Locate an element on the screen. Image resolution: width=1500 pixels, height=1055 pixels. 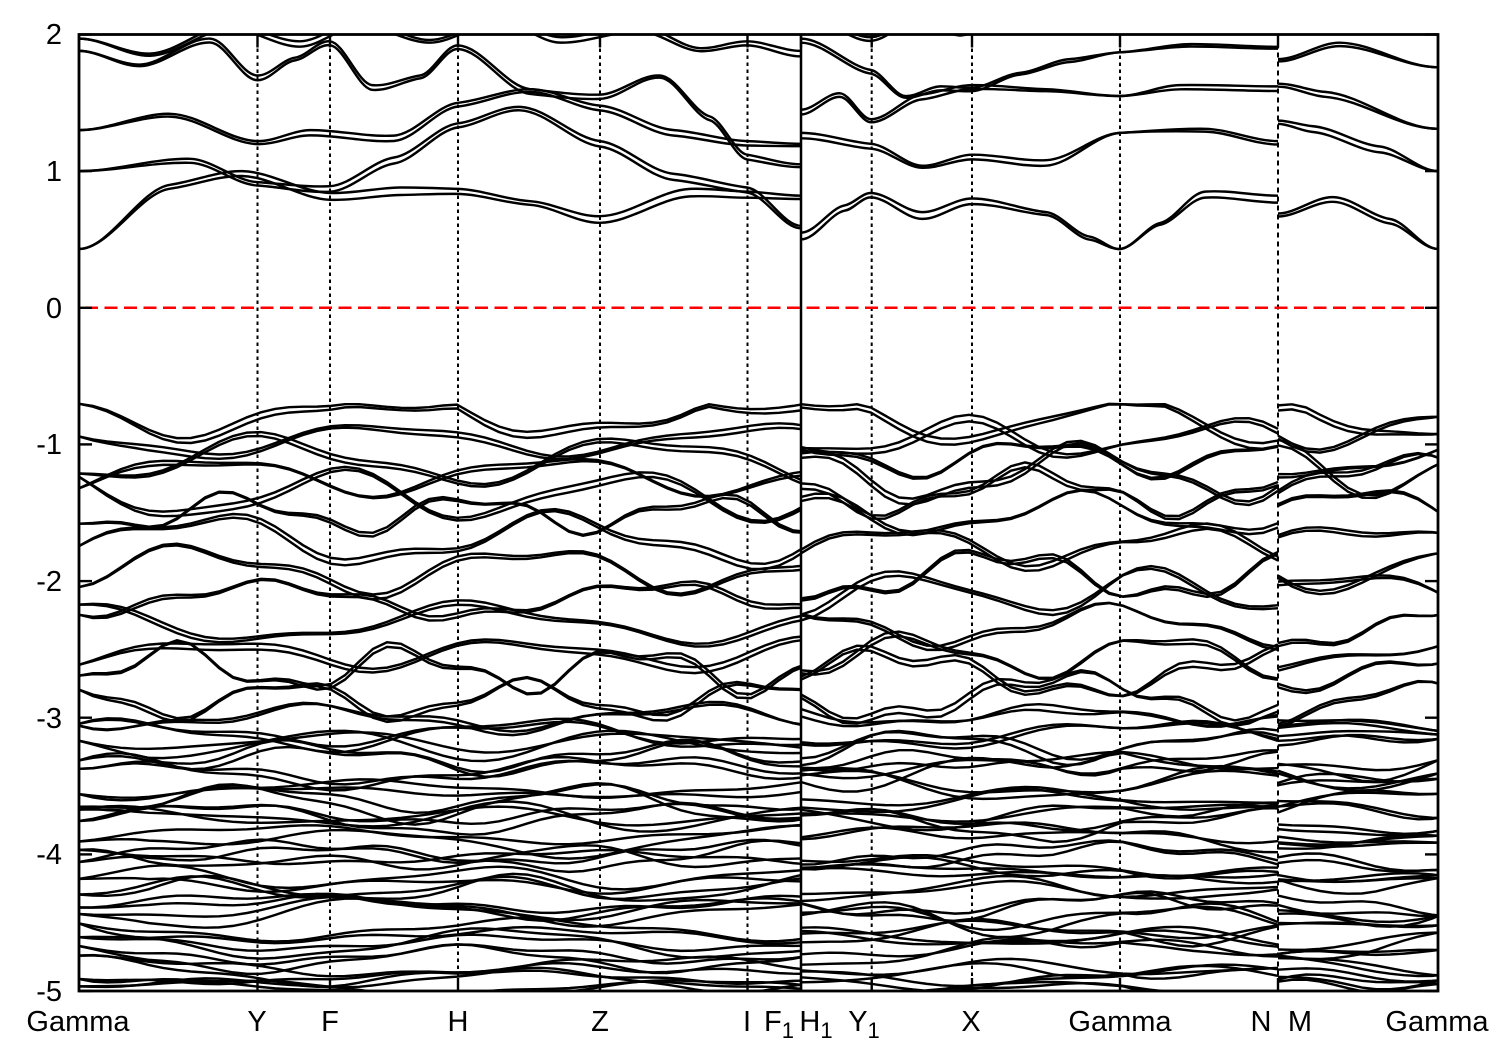
svg-text: -4 is located at coordinates (49, 855).